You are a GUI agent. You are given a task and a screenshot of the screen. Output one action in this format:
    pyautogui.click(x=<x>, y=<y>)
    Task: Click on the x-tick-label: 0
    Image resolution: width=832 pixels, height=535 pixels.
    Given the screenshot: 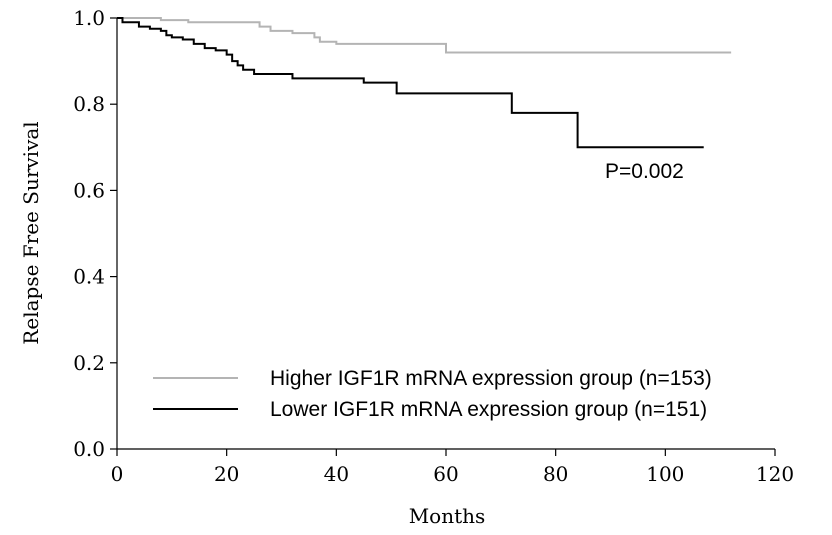 What is the action you would take?
    pyautogui.click(x=117, y=474)
    